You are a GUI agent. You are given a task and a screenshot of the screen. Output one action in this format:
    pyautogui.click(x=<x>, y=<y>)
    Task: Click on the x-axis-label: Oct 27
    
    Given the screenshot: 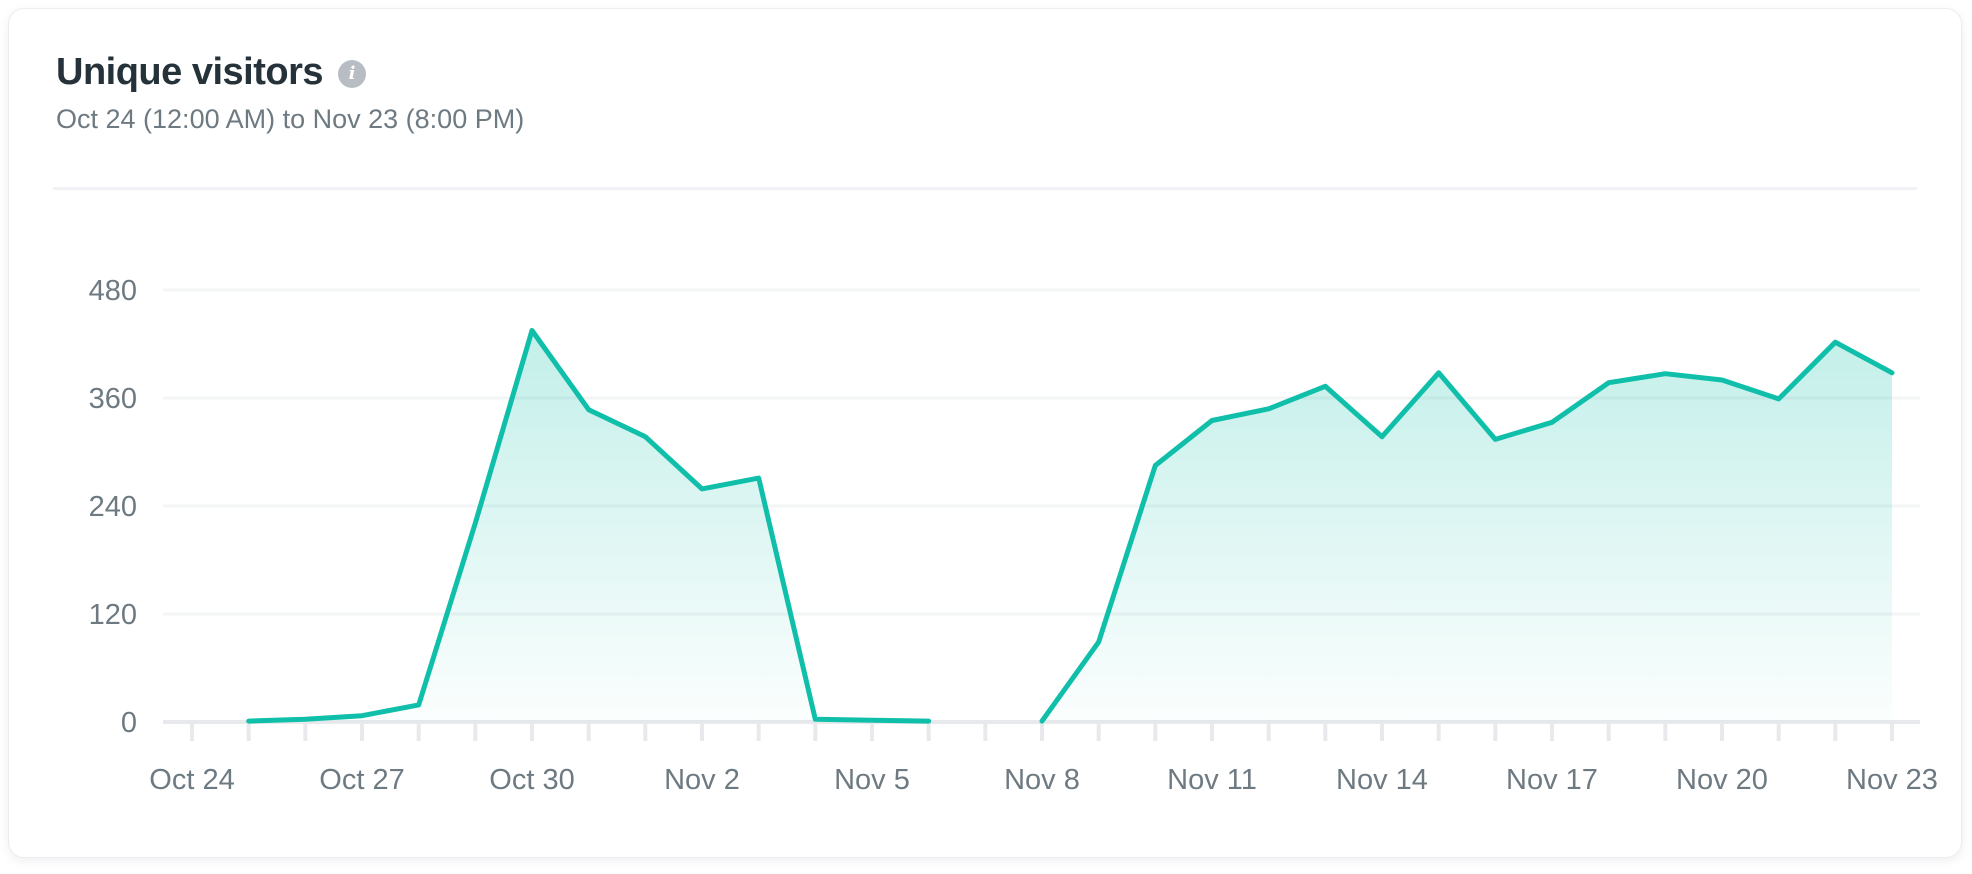 What is the action you would take?
    pyautogui.click(x=361, y=780)
    